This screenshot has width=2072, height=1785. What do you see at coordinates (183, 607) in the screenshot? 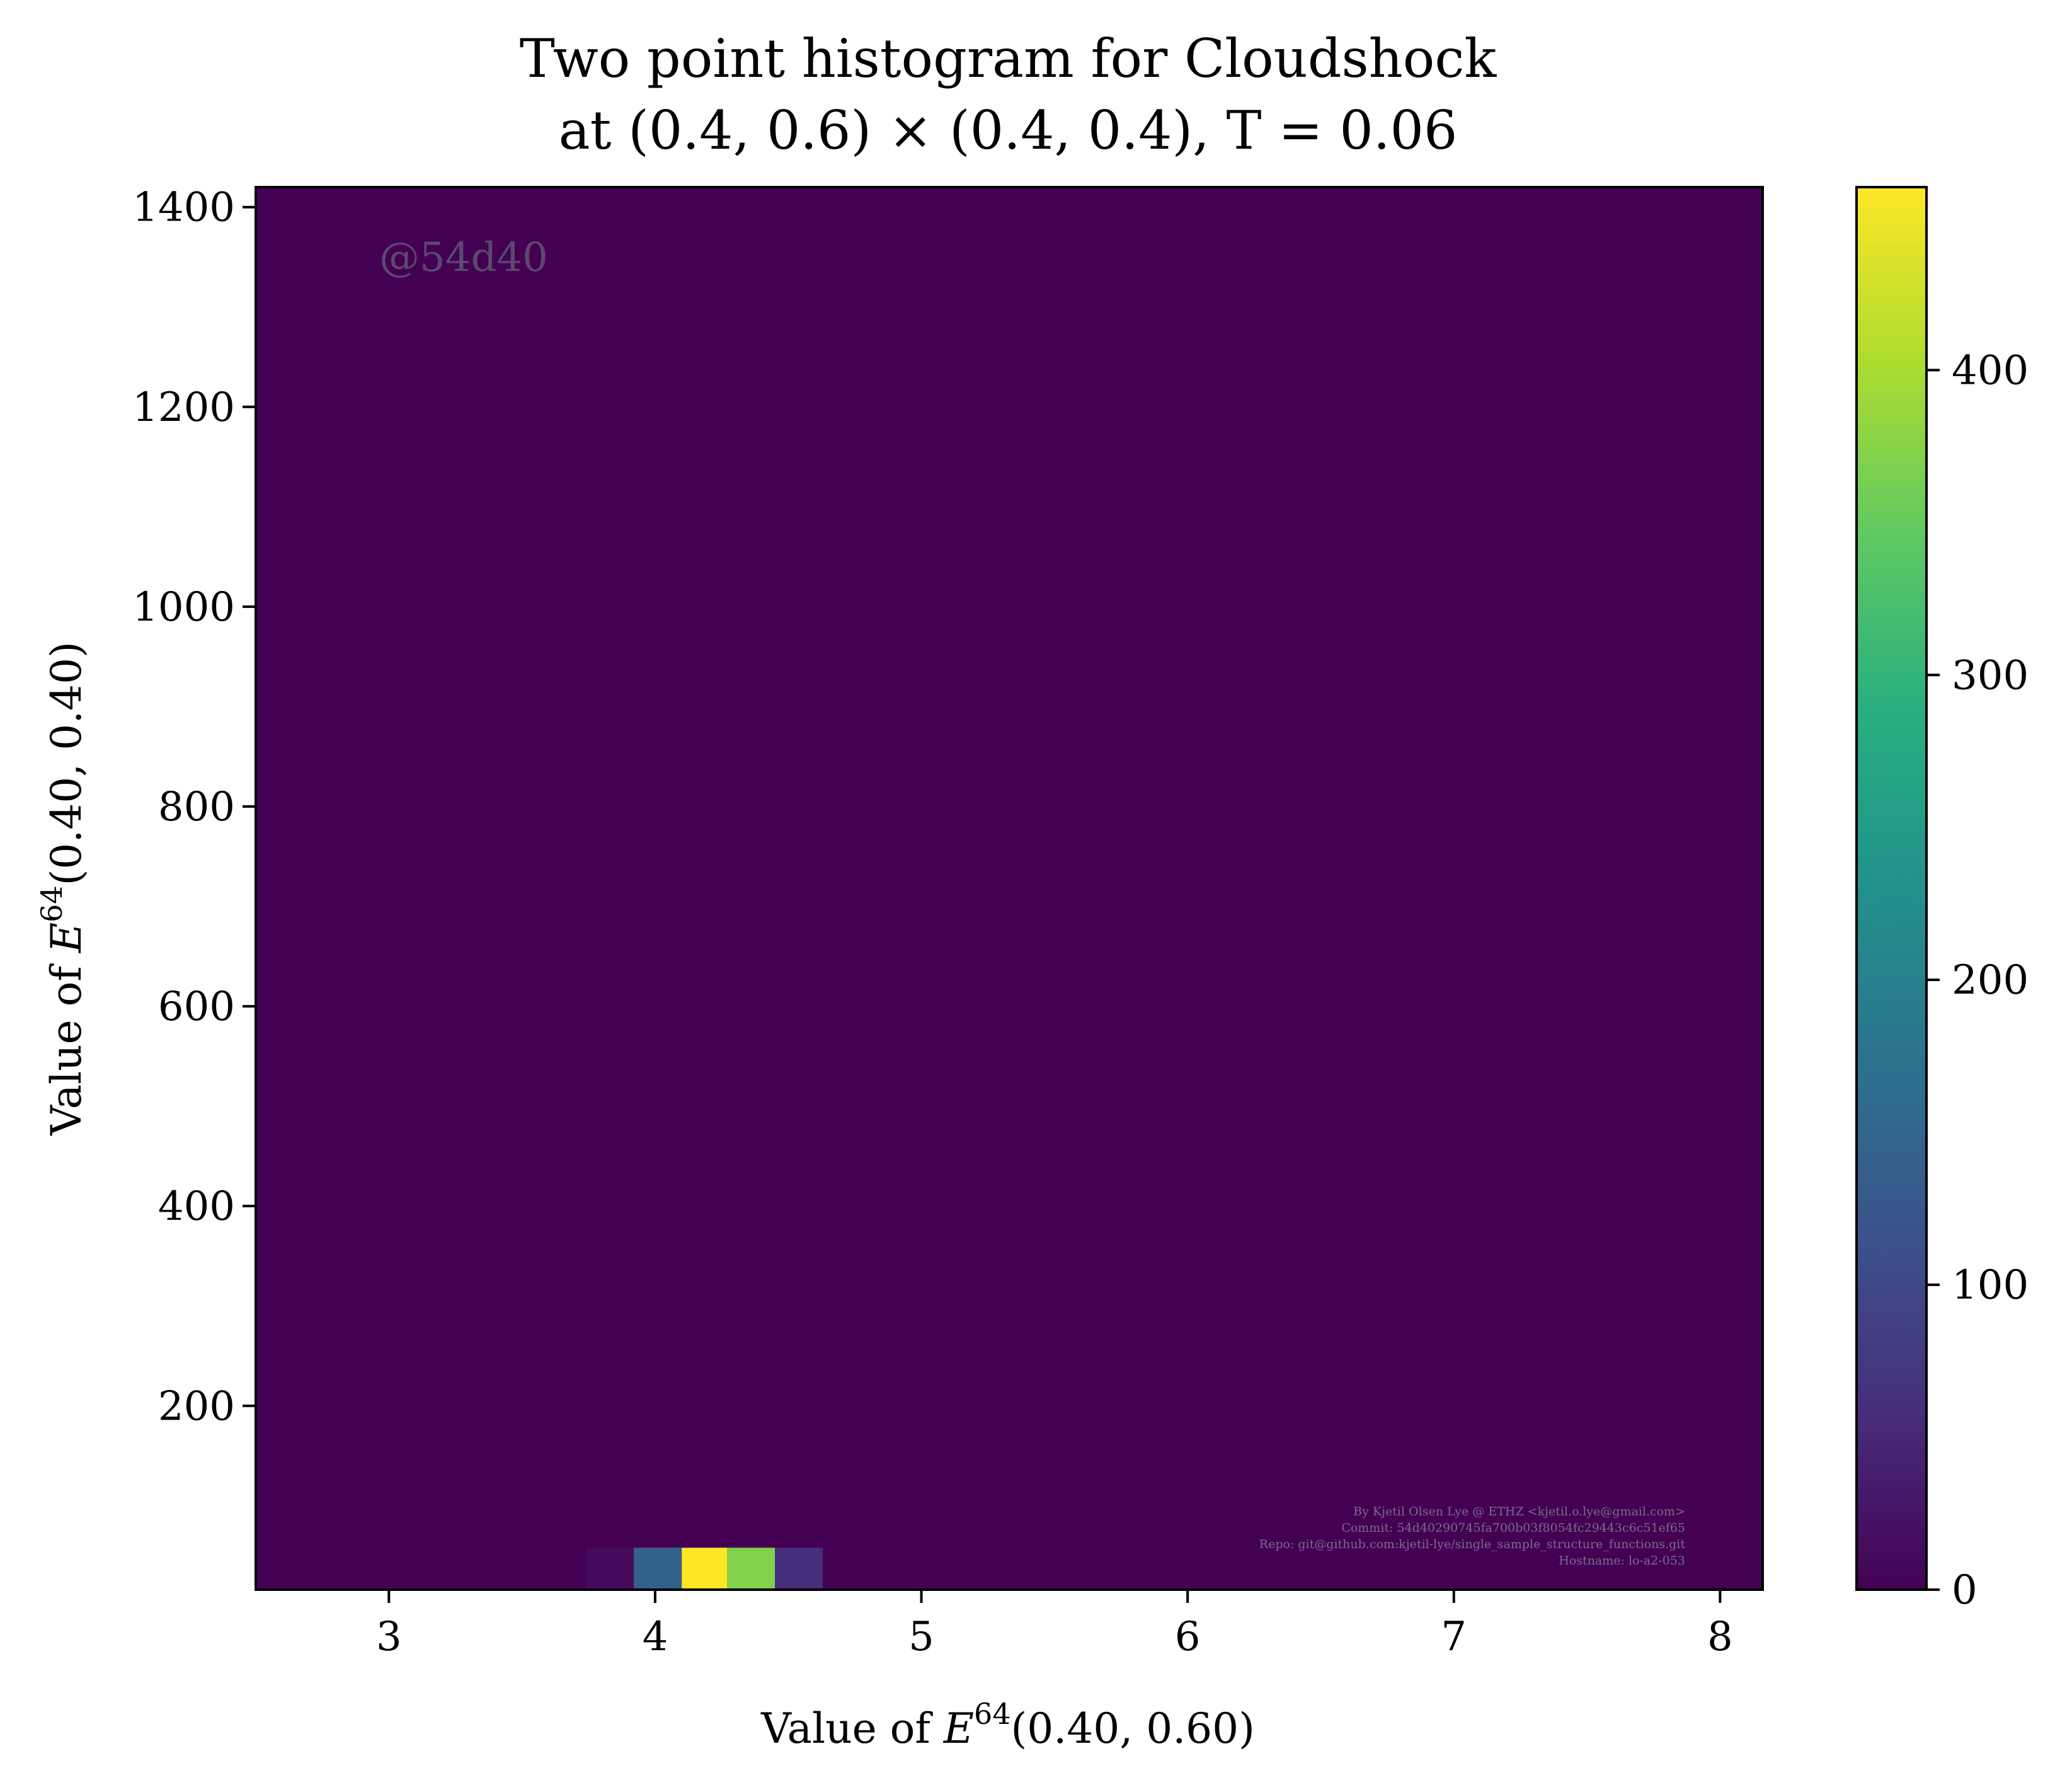
I see `y-tick-label-4: 1000` at bounding box center [183, 607].